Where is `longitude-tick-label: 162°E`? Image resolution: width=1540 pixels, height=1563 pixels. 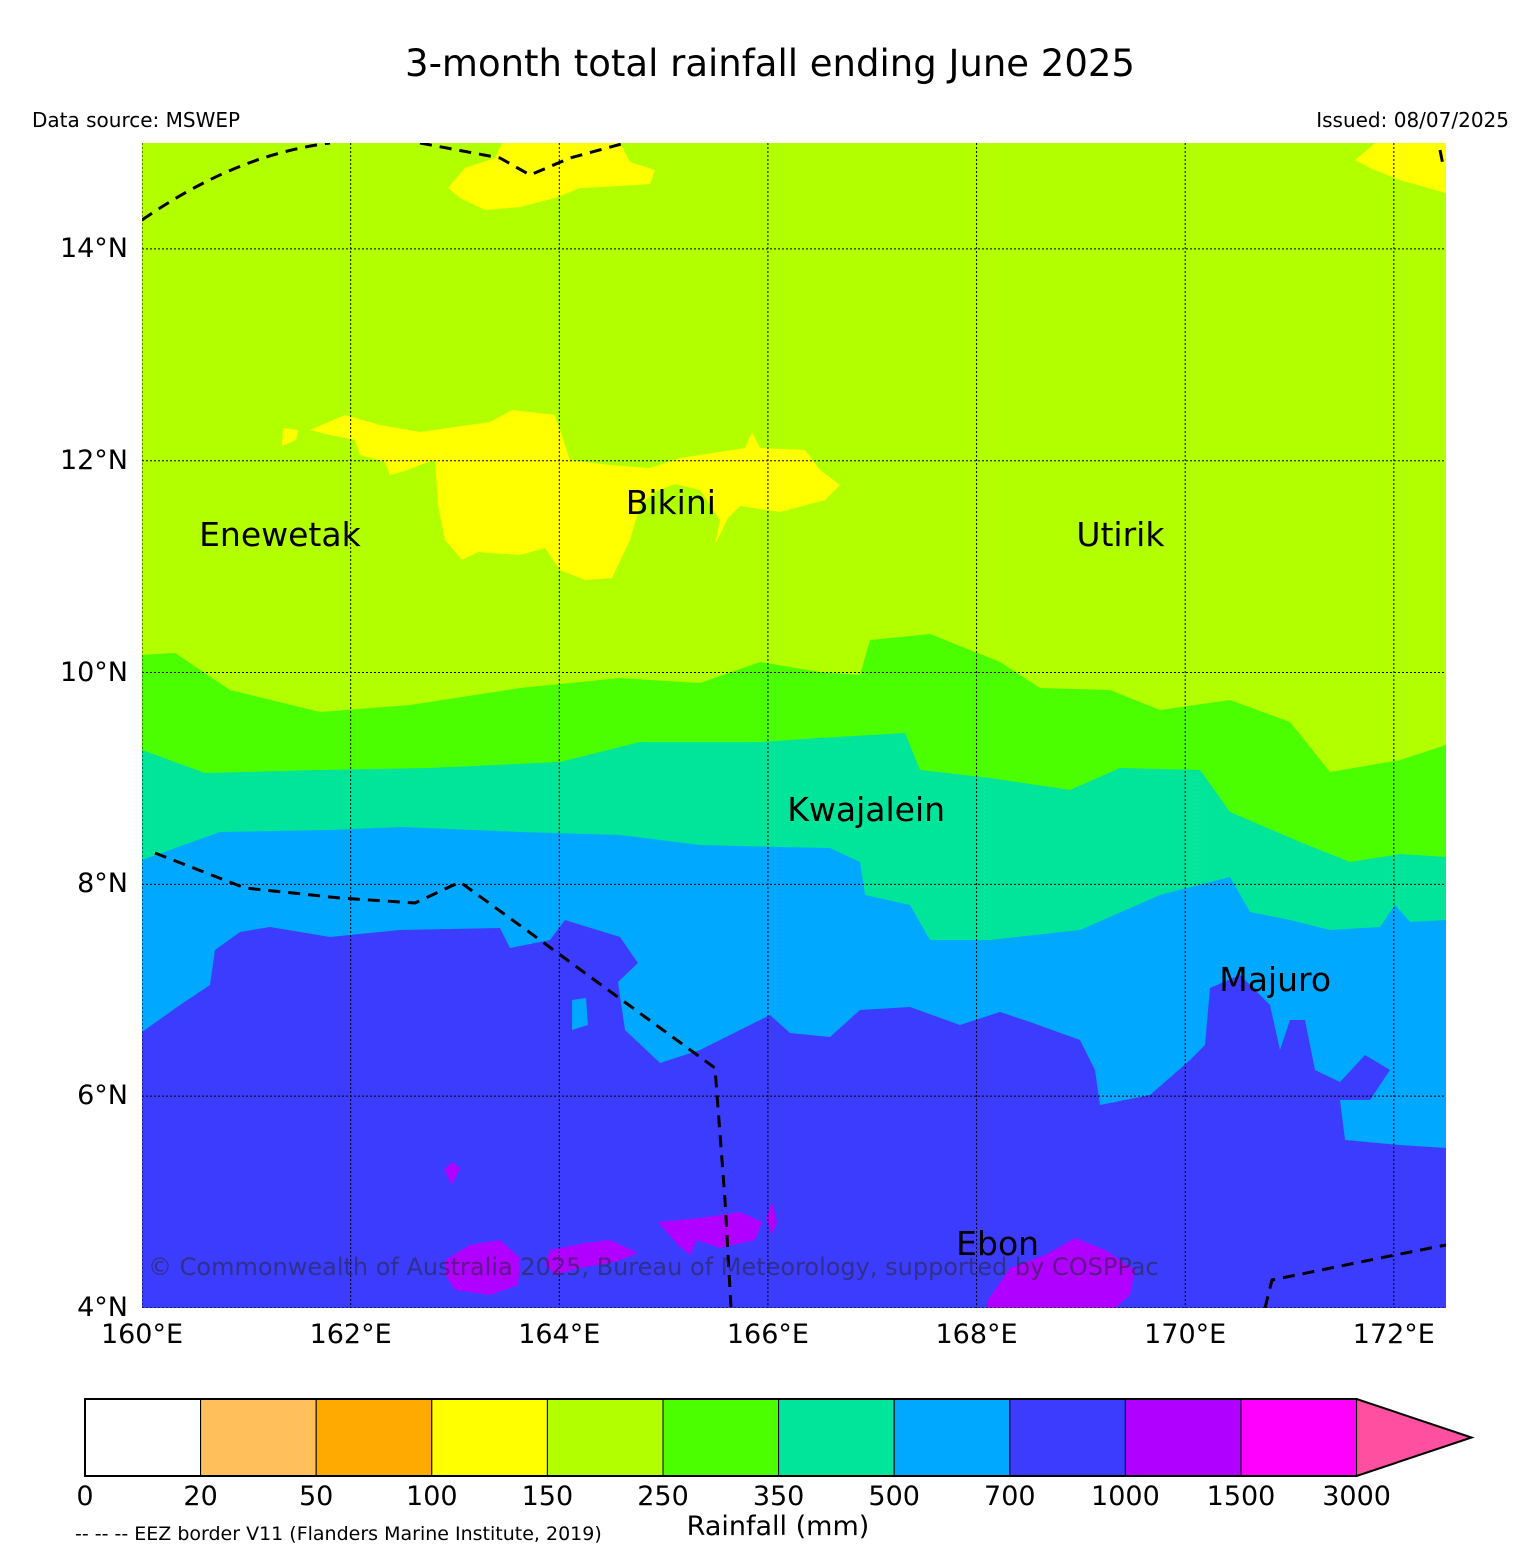
longitude-tick-label: 162°E is located at coordinates (350, 1334).